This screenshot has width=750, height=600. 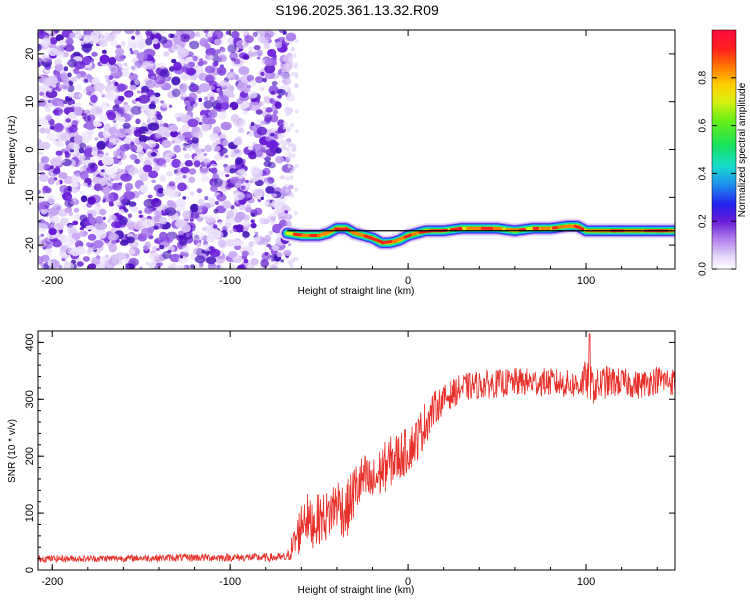 I want to click on spectrogram-y-label: Frequency (Hz), so click(x=12, y=150).